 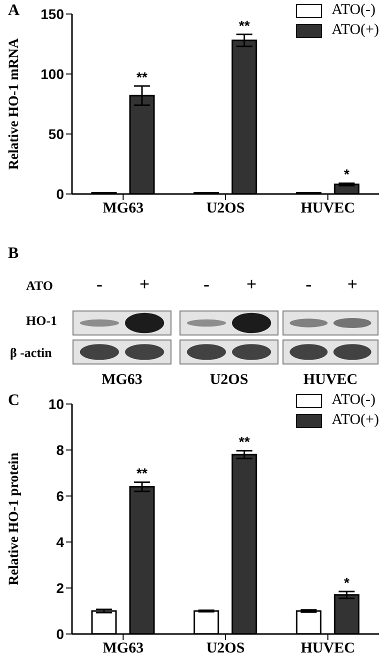 I want to click on y-tick-label: 150, so click(x=52, y=14).